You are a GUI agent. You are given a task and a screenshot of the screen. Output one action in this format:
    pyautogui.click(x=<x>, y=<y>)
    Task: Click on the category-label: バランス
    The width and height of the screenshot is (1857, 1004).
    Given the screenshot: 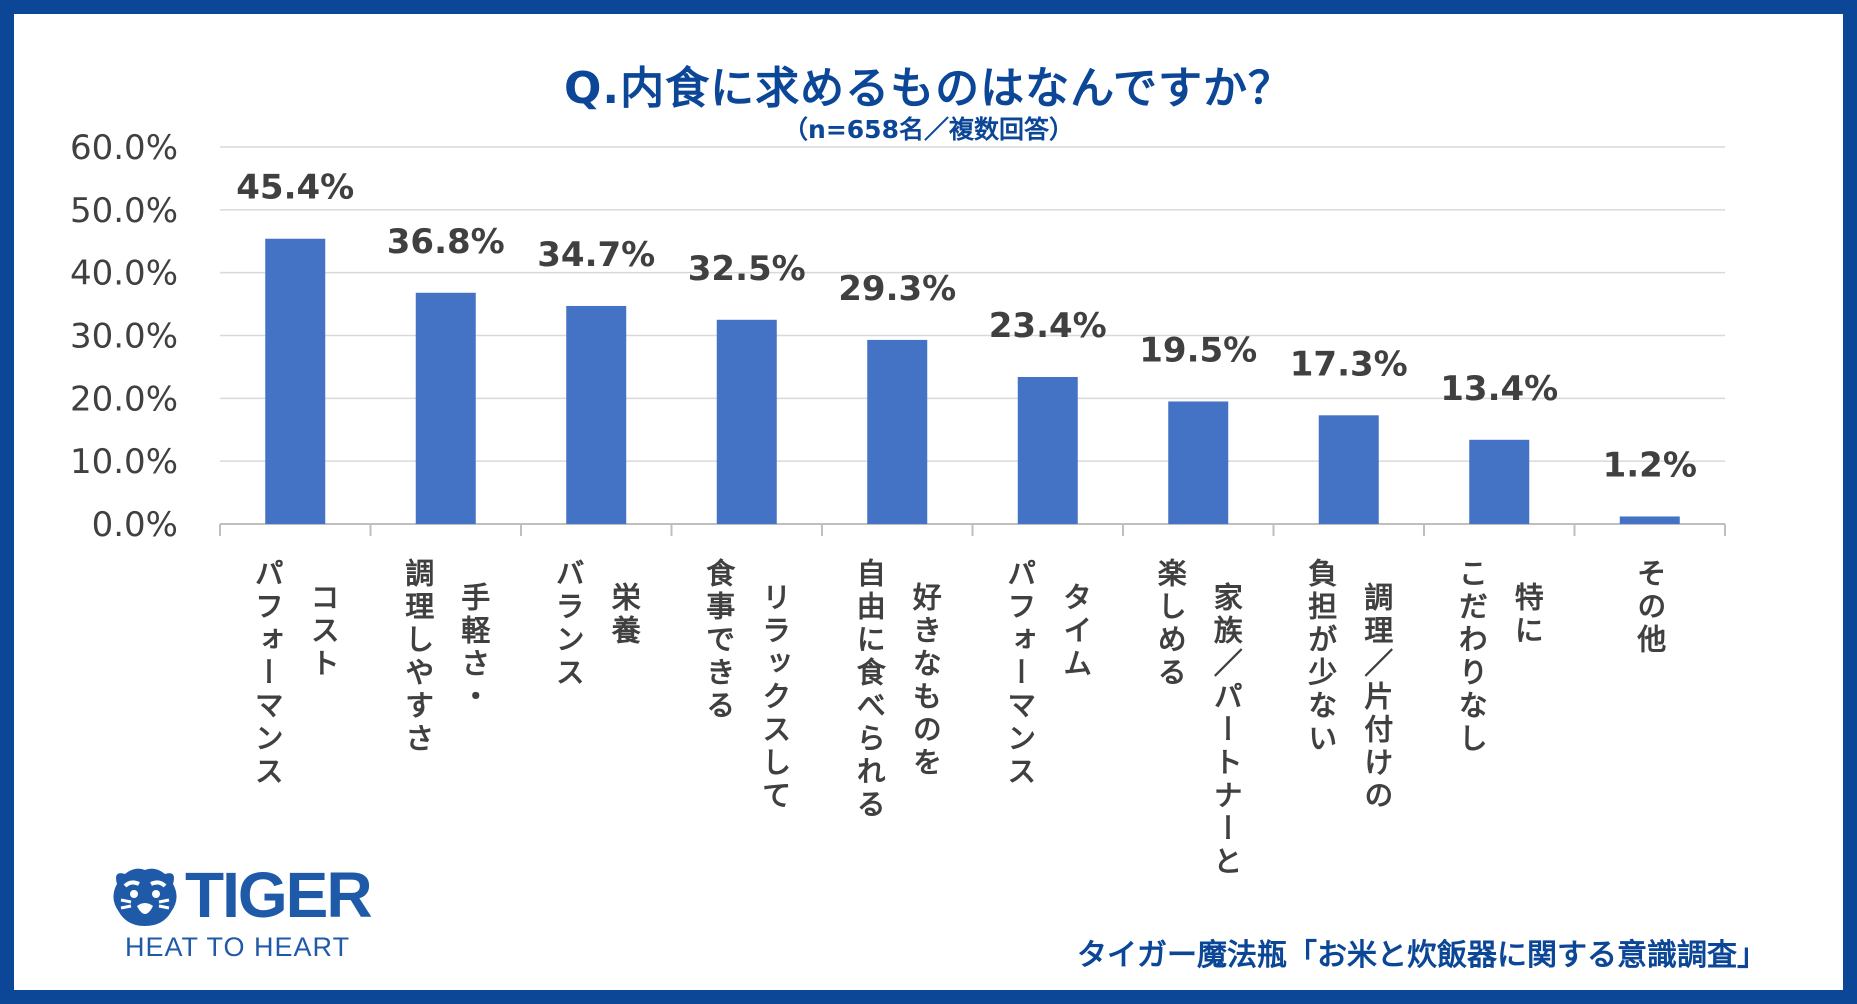 What is the action you would take?
    pyautogui.click(x=568, y=624)
    